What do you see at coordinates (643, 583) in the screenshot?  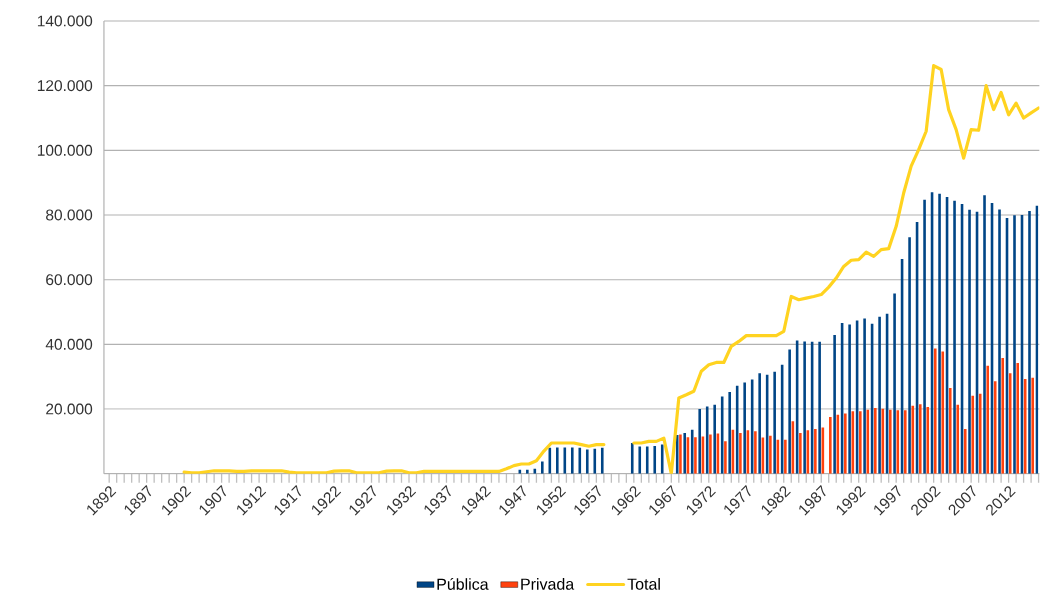 I see `legend-label: Total` at bounding box center [643, 583].